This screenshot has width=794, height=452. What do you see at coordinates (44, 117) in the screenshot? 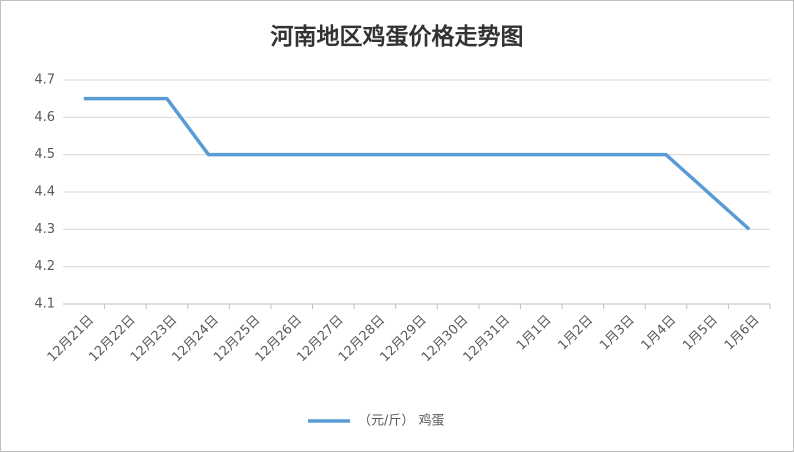
I see `y-tick-label: 4.6` at bounding box center [44, 117].